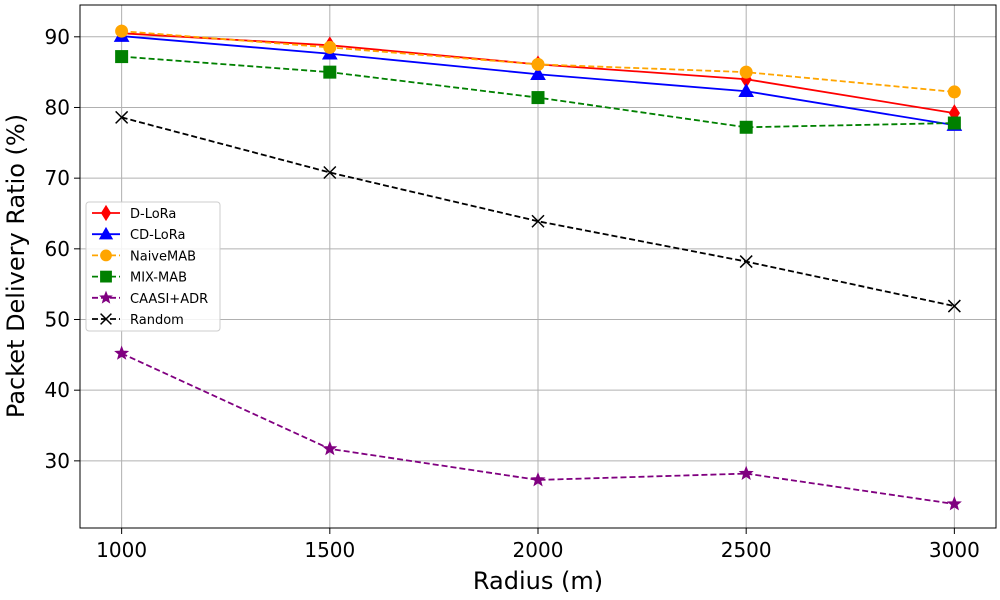 This screenshot has width=1000, height=600. I want to click on series-mix-mab, so click(538, 92).